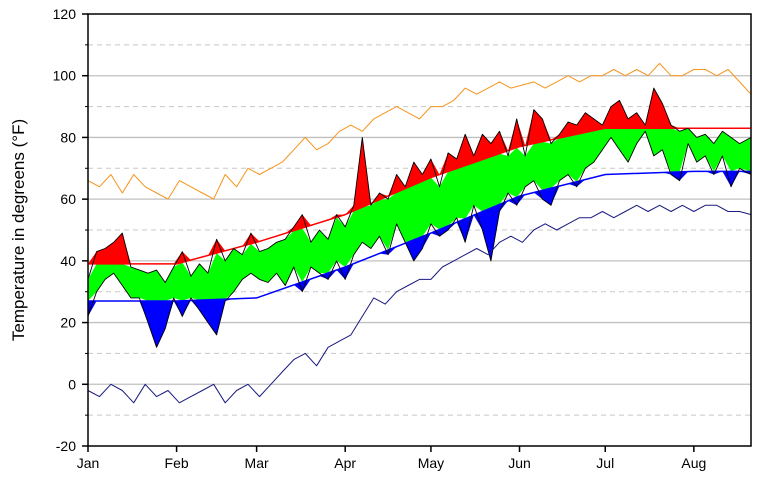 This screenshot has height=485, width=762. Describe the element at coordinates (65, 14) in the screenshot. I see `y-tick-label: 120` at that location.